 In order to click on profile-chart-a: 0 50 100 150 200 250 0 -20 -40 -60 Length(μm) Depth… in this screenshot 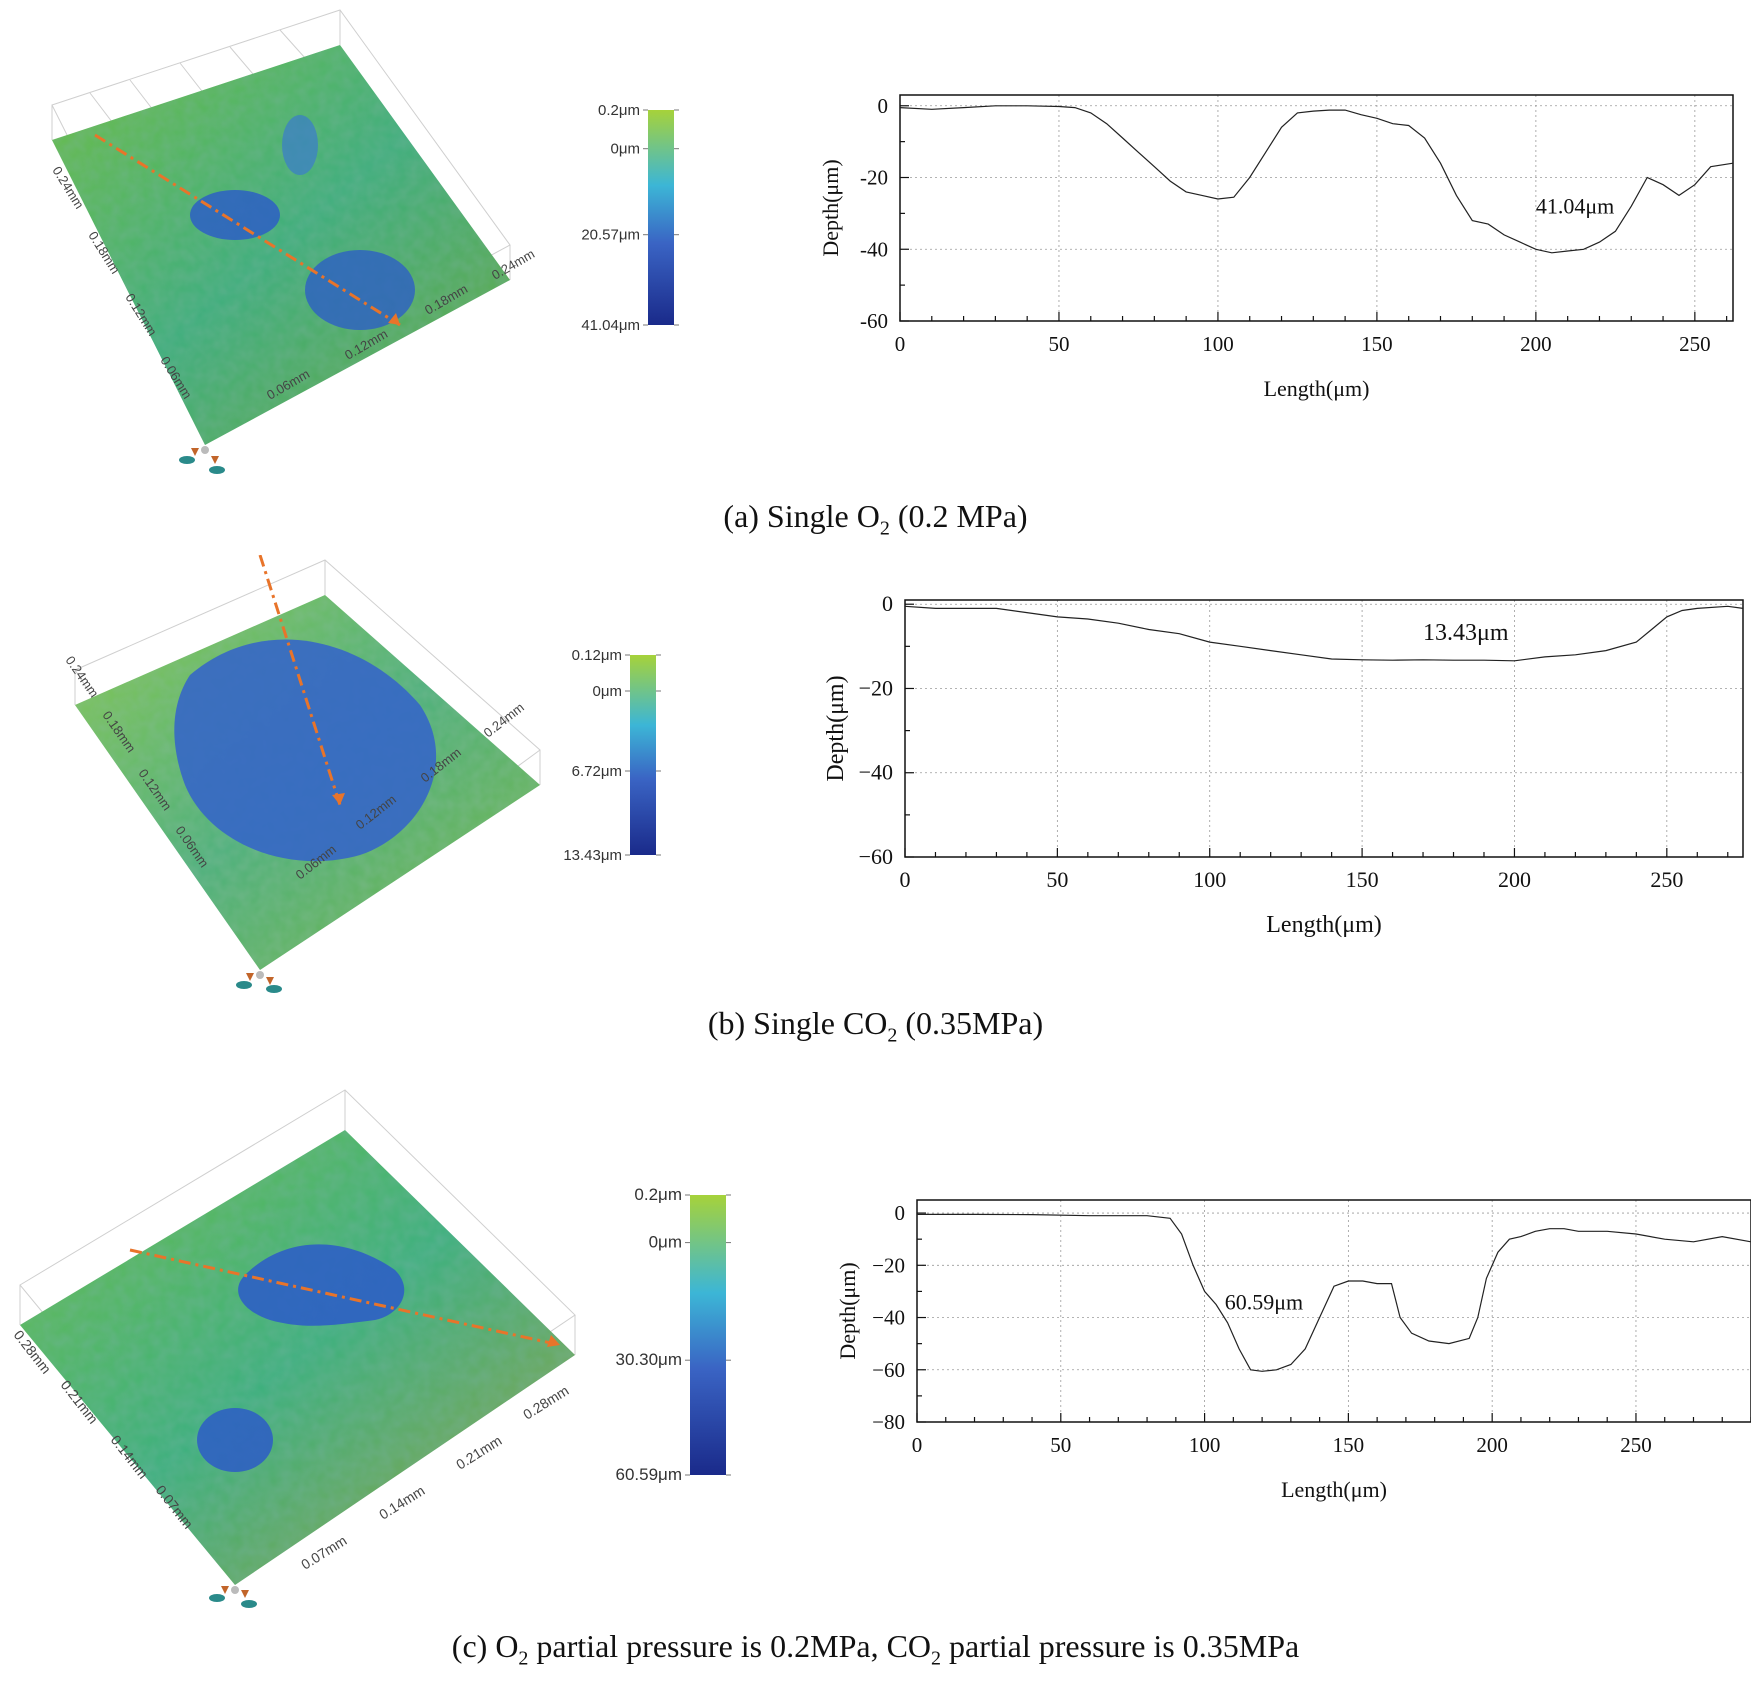, I will do `click(1270, 262)`.